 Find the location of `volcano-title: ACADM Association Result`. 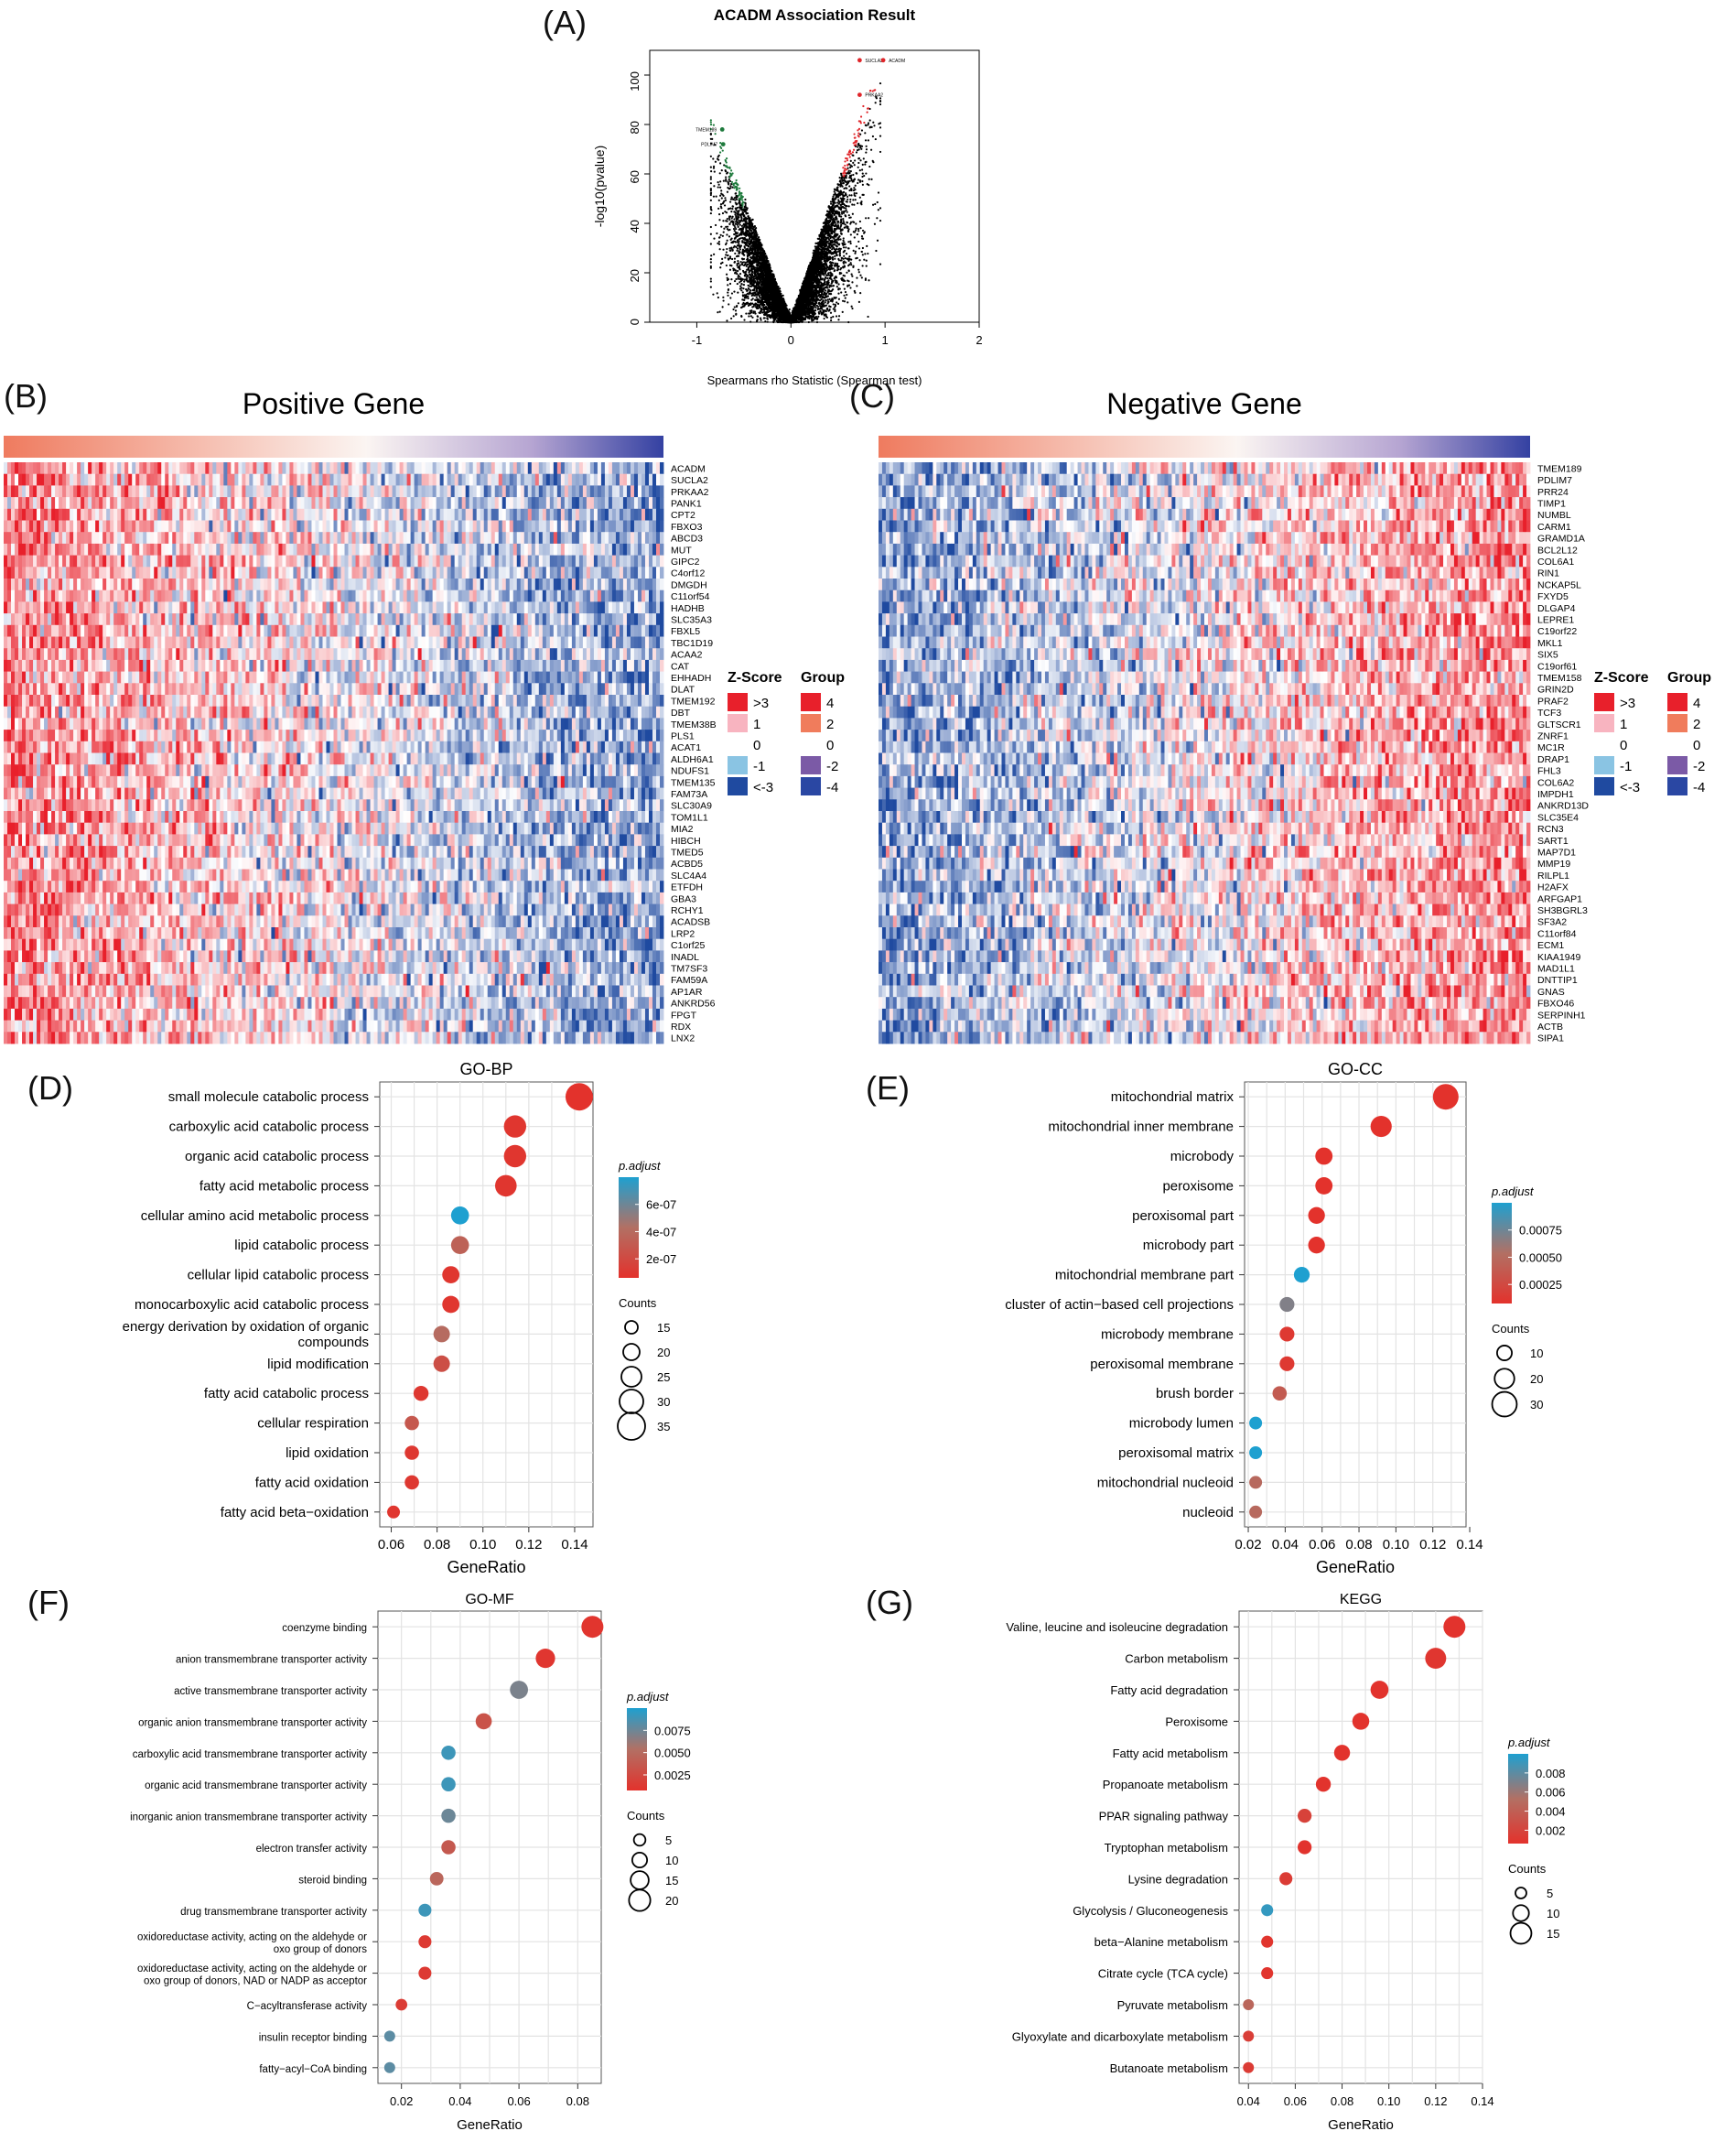

volcano-title: ACADM Association Result is located at coordinates (815, 15).